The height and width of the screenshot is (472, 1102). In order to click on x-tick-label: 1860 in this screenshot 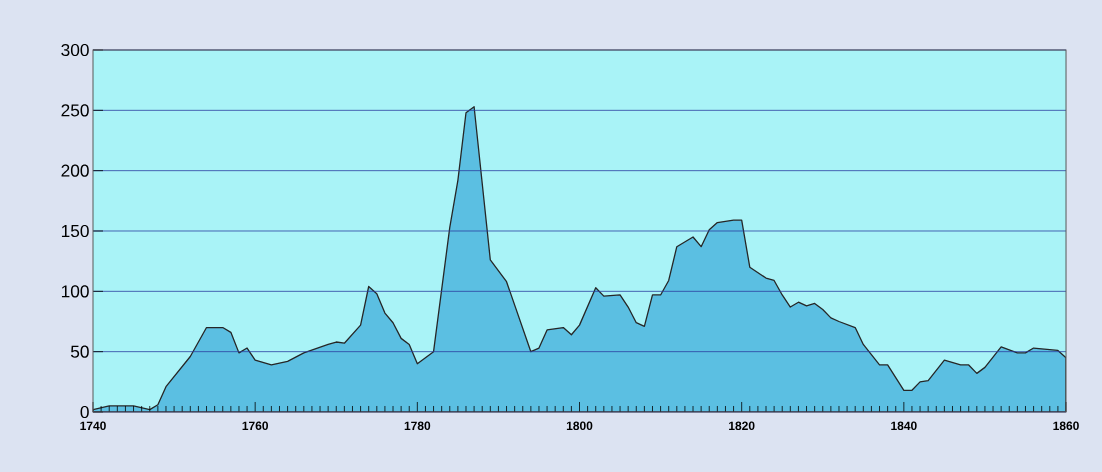, I will do `click(1066, 426)`.